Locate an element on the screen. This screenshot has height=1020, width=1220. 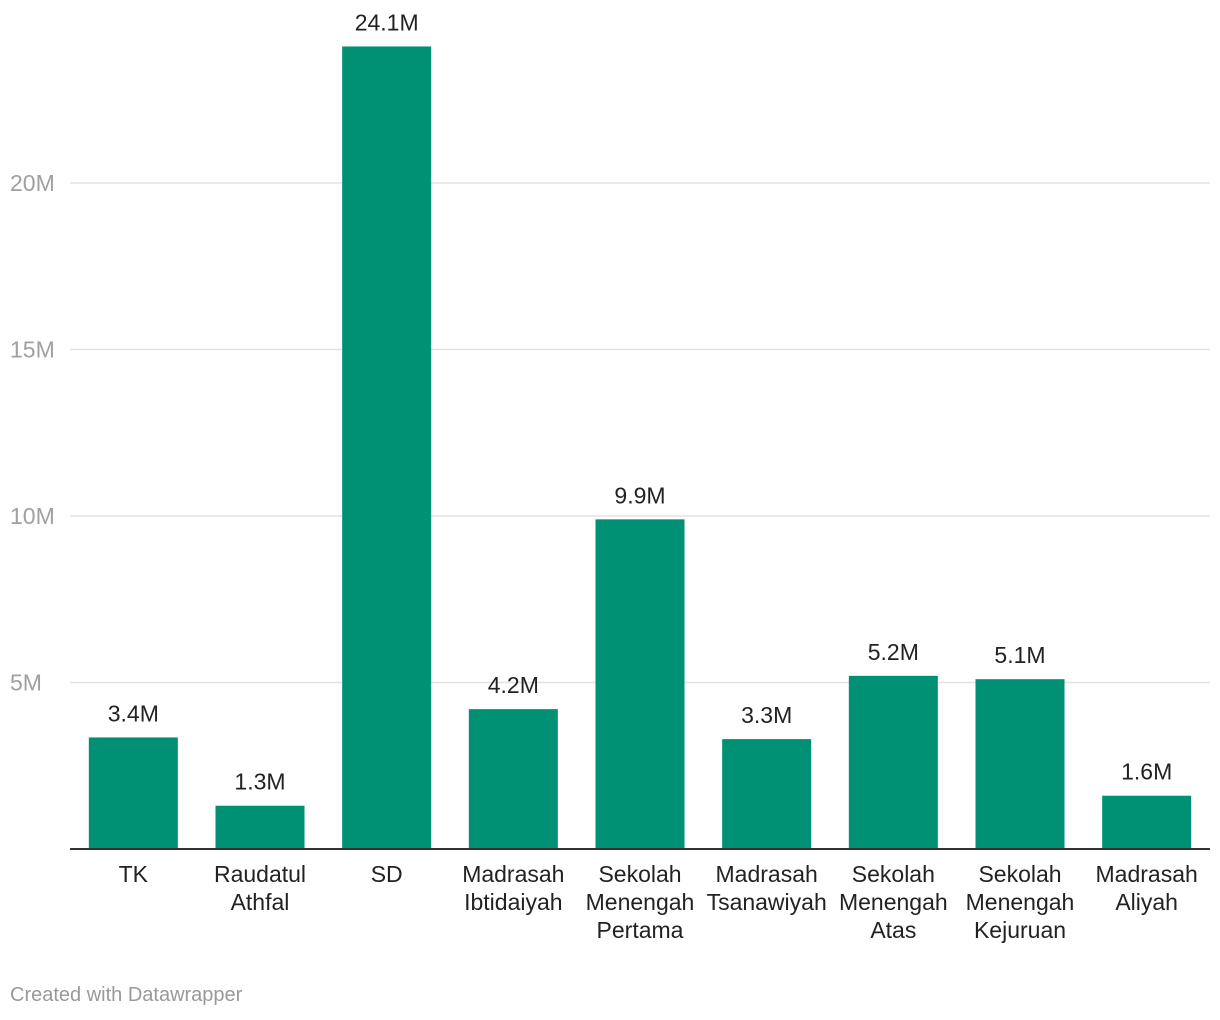
category-label-line: SD is located at coordinates (387, 874).